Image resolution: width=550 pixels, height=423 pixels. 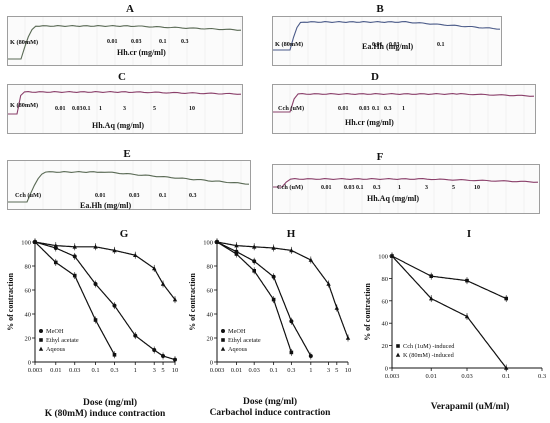 I want to click on panel-letter-h: H, so click(x=291, y=234).